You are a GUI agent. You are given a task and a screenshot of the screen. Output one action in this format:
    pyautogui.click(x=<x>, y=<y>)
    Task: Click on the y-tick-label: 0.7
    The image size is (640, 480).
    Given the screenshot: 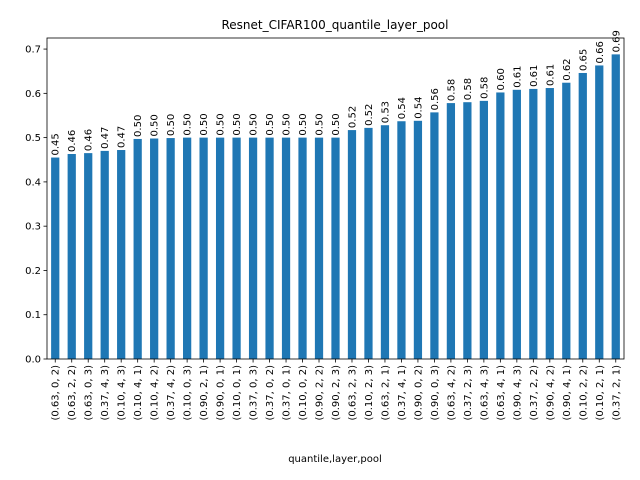 What is the action you would take?
    pyautogui.click(x=33, y=50)
    